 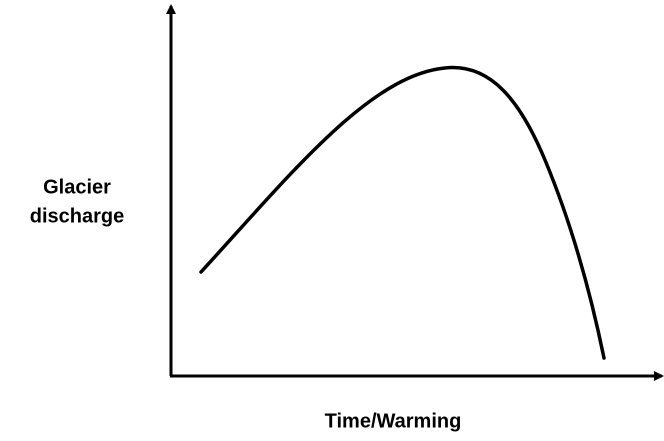 What do you see at coordinates (393, 421) in the screenshot?
I see `x-axis-label: Time/Warming` at bounding box center [393, 421].